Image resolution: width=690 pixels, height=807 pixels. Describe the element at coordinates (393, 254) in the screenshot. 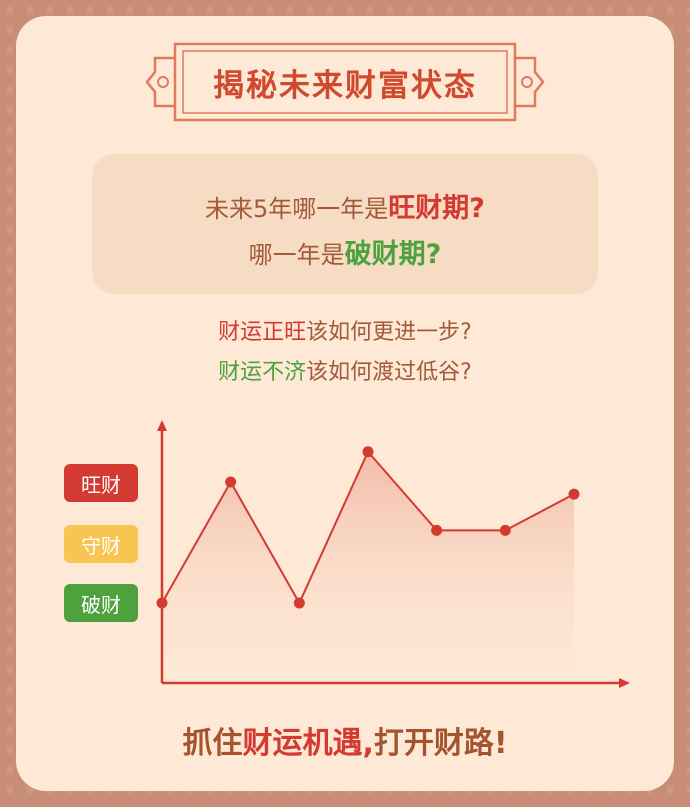

I see `question-po-highlight: 破财期?` at that location.